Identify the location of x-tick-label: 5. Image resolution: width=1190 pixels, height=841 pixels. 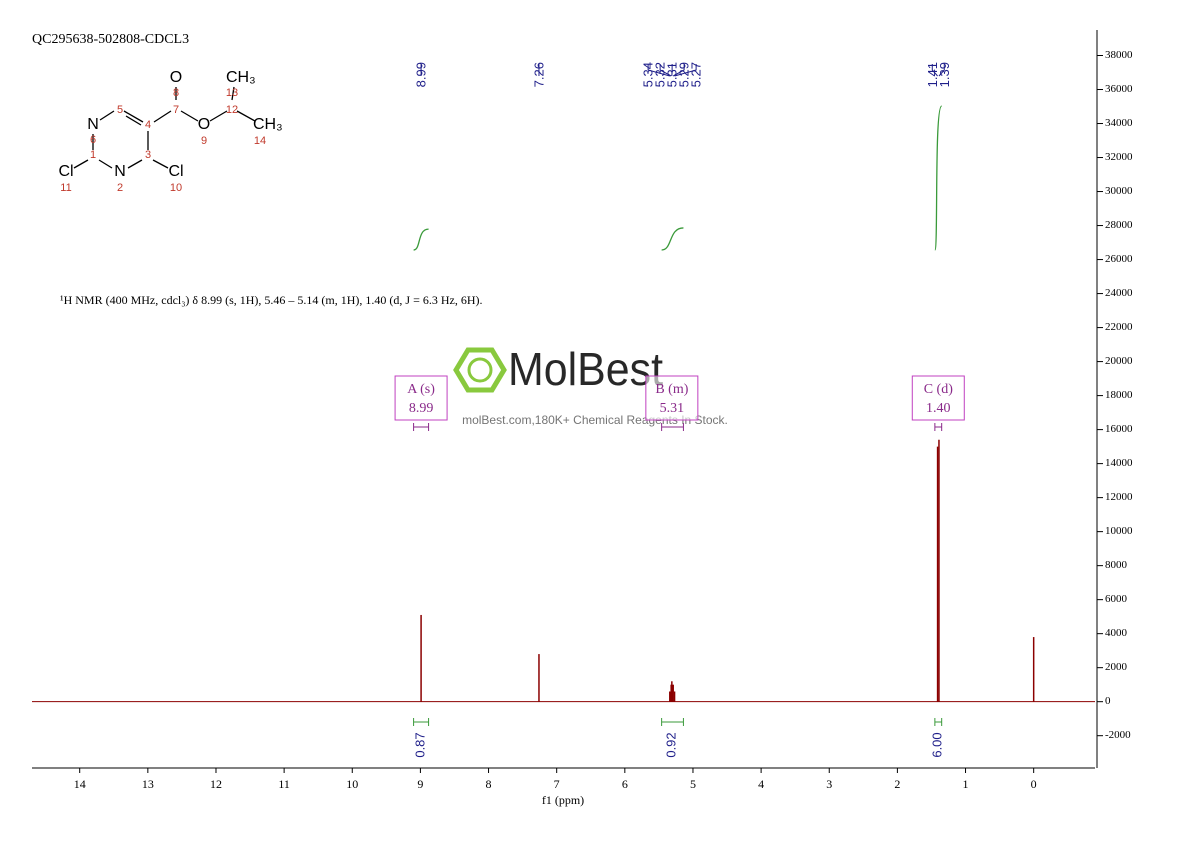
(693, 784).